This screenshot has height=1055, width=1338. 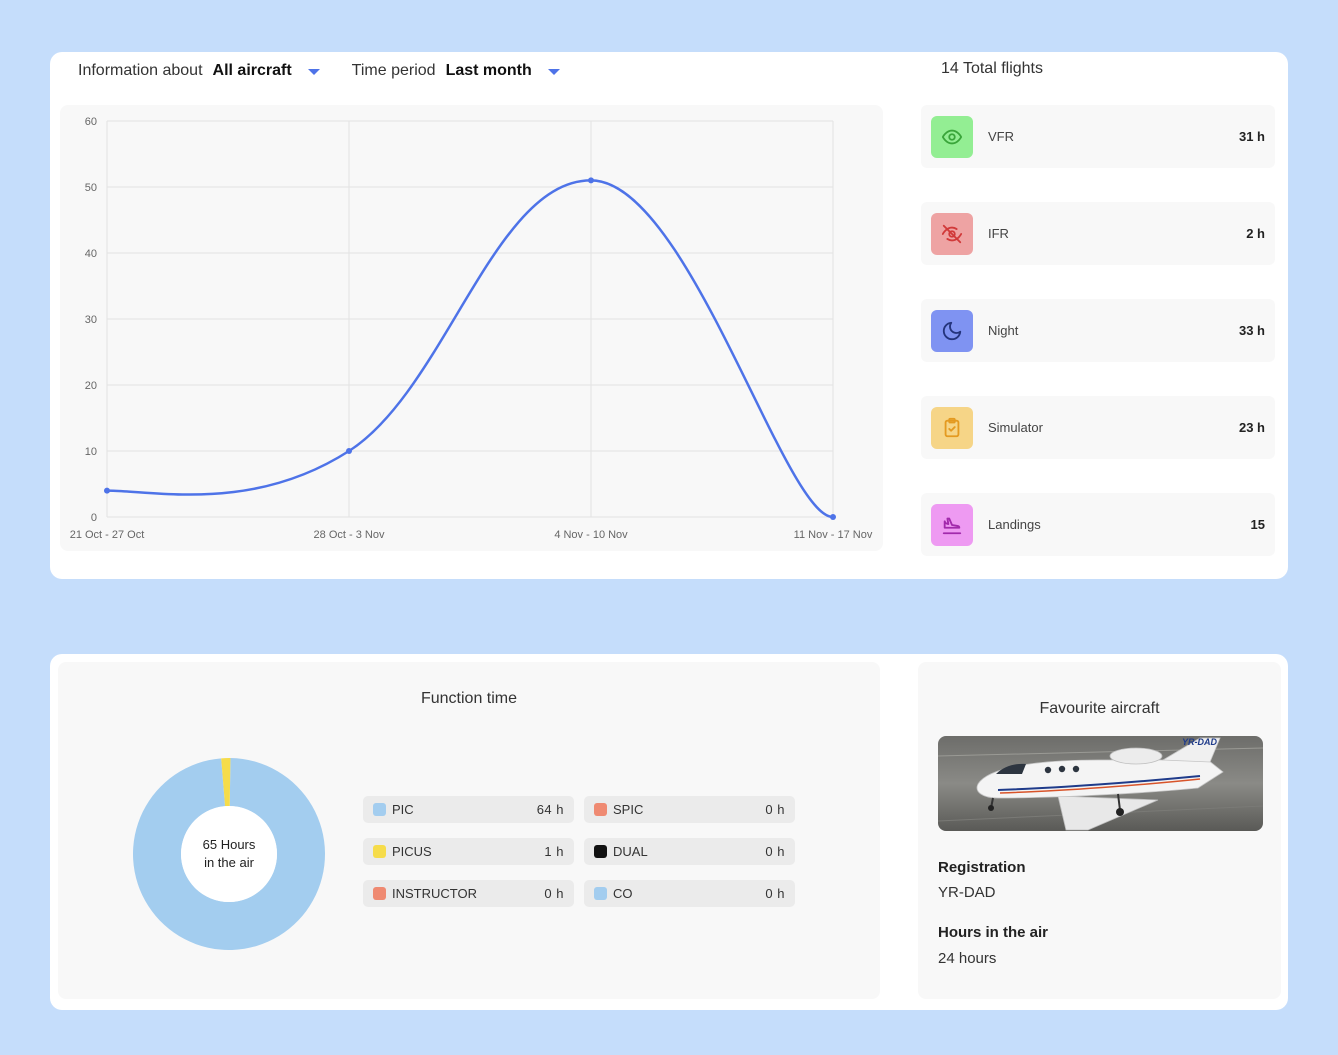 I want to click on hours-label: Hours in the air, so click(x=993, y=932).